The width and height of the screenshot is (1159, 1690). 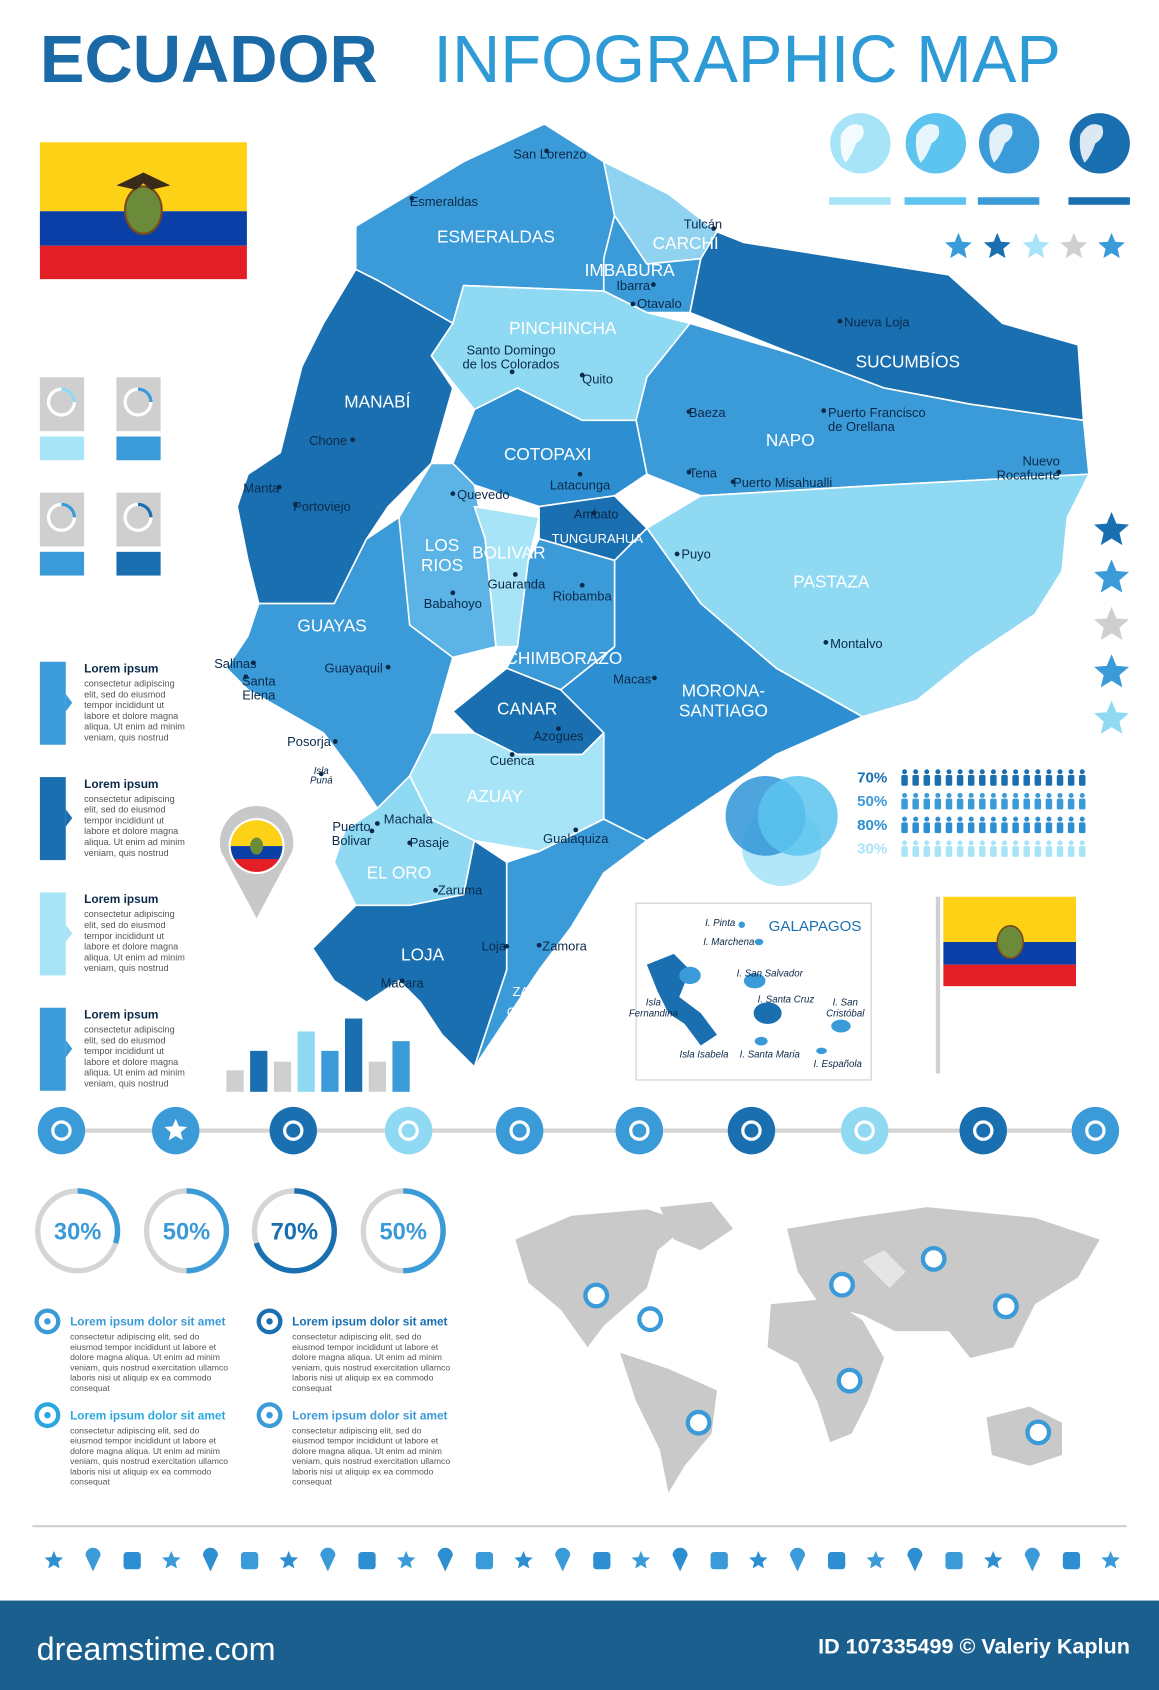 What do you see at coordinates (156, 1649) in the screenshot?
I see `footer-brand: dreamstime.com` at bounding box center [156, 1649].